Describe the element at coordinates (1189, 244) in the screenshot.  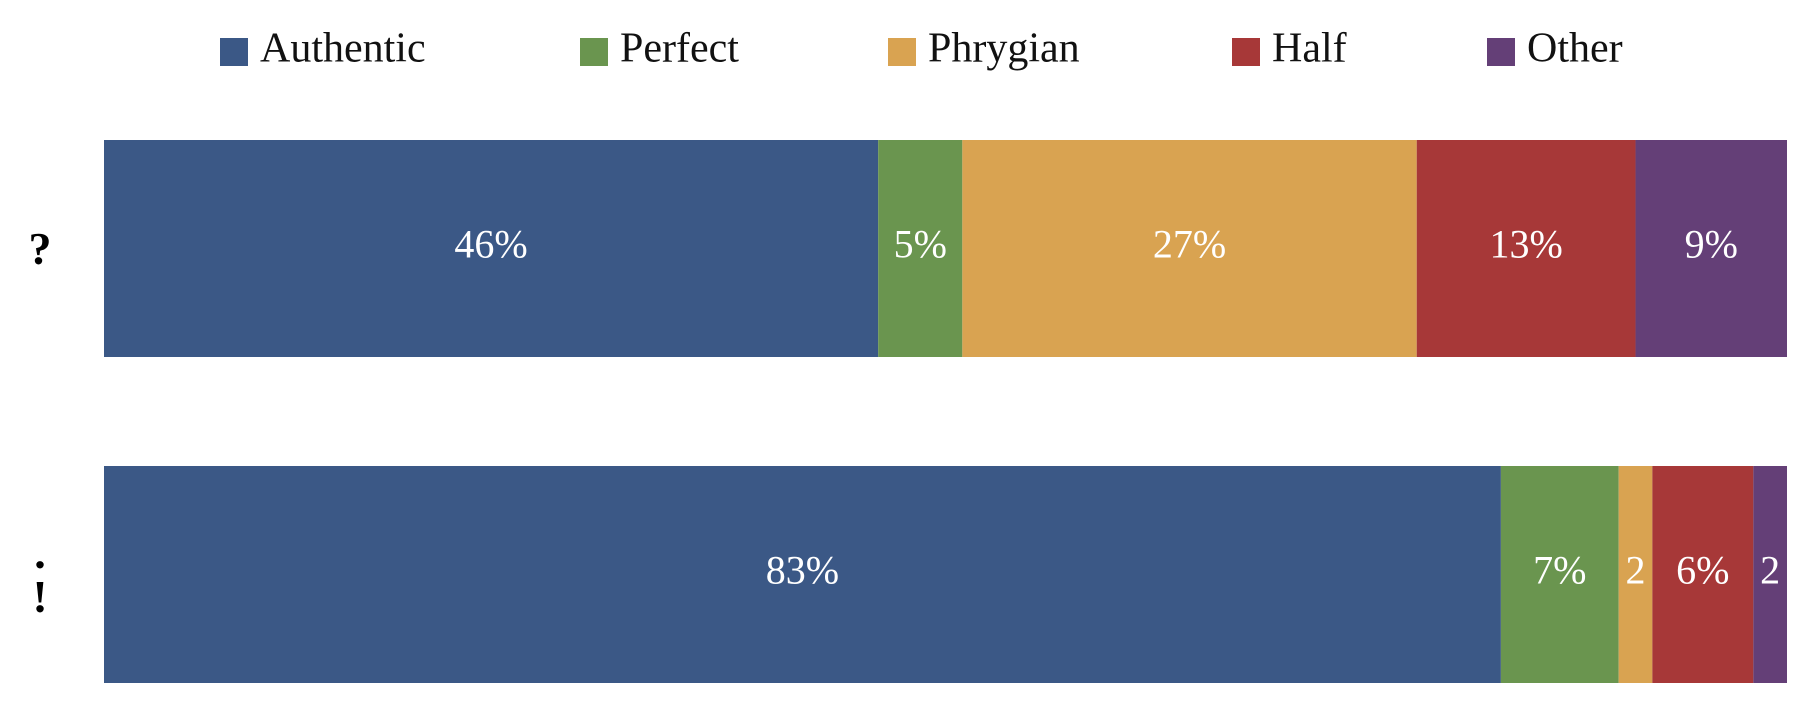
I see `value-label: 27%` at that location.